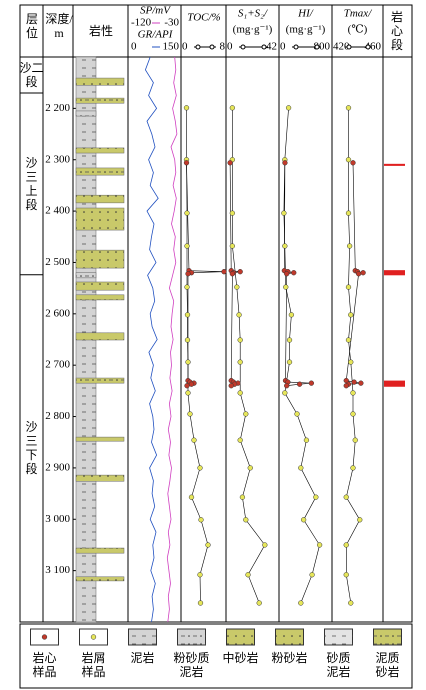  What do you see at coordinates (134, 47) in the screenshot?
I see `log-scale-min: 0` at bounding box center [134, 47].